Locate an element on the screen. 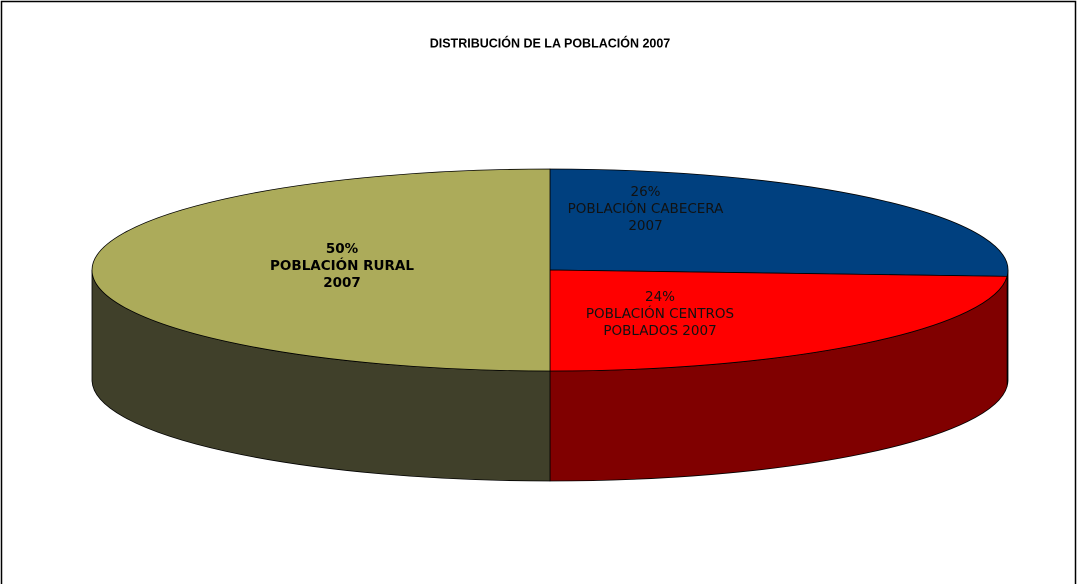 This screenshot has width=1078, height=584. category-label: POBLACIÓN CABECERA 2007 is located at coordinates (645, 217).